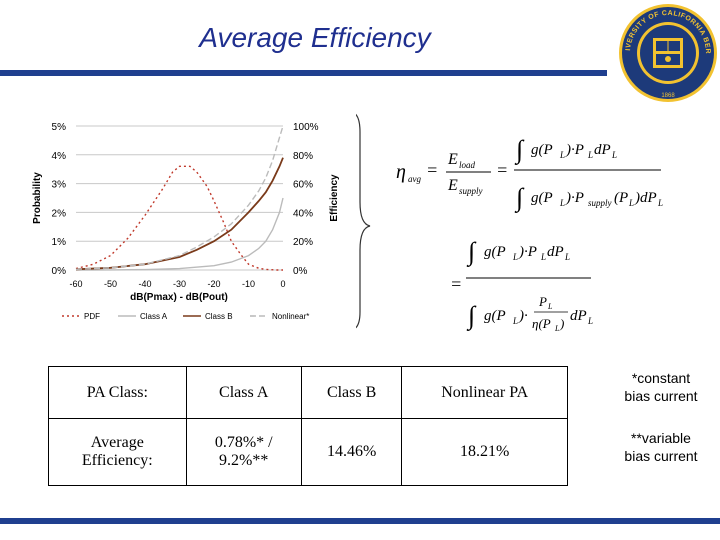 Image resolution: width=720 pixels, height=540 pixels. What do you see at coordinates (144, 284) in the screenshot?
I see `x-tick-label: -40` at bounding box center [144, 284].